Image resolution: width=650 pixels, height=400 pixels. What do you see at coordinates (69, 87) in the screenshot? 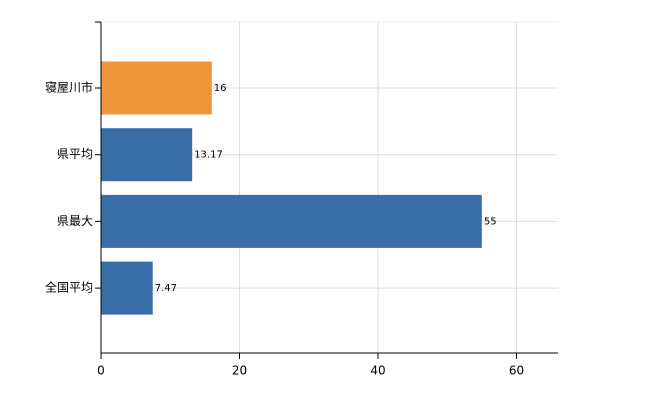
I see `y-tick-label: 寝屋川市` at bounding box center [69, 87].